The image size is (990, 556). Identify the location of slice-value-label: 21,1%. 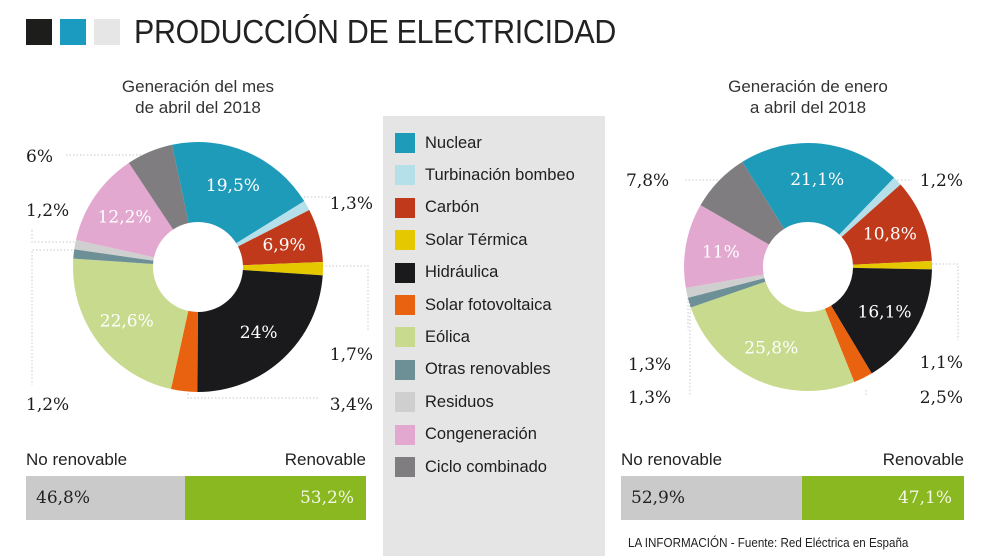
(817, 180).